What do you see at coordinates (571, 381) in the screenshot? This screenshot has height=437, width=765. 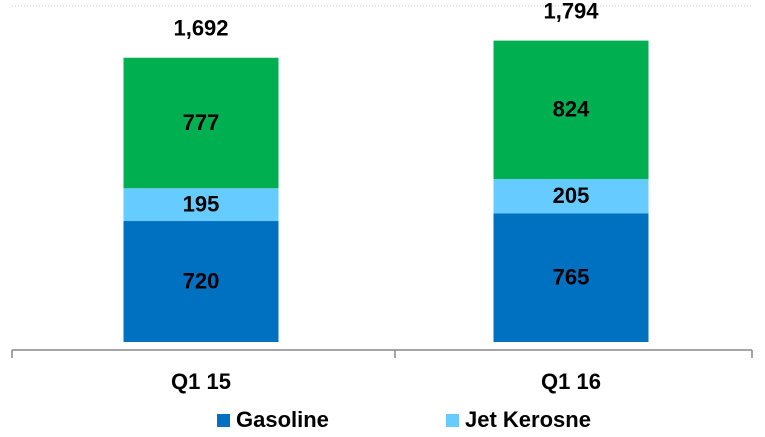 I see `x-tick-label: Q1 16` at bounding box center [571, 381].